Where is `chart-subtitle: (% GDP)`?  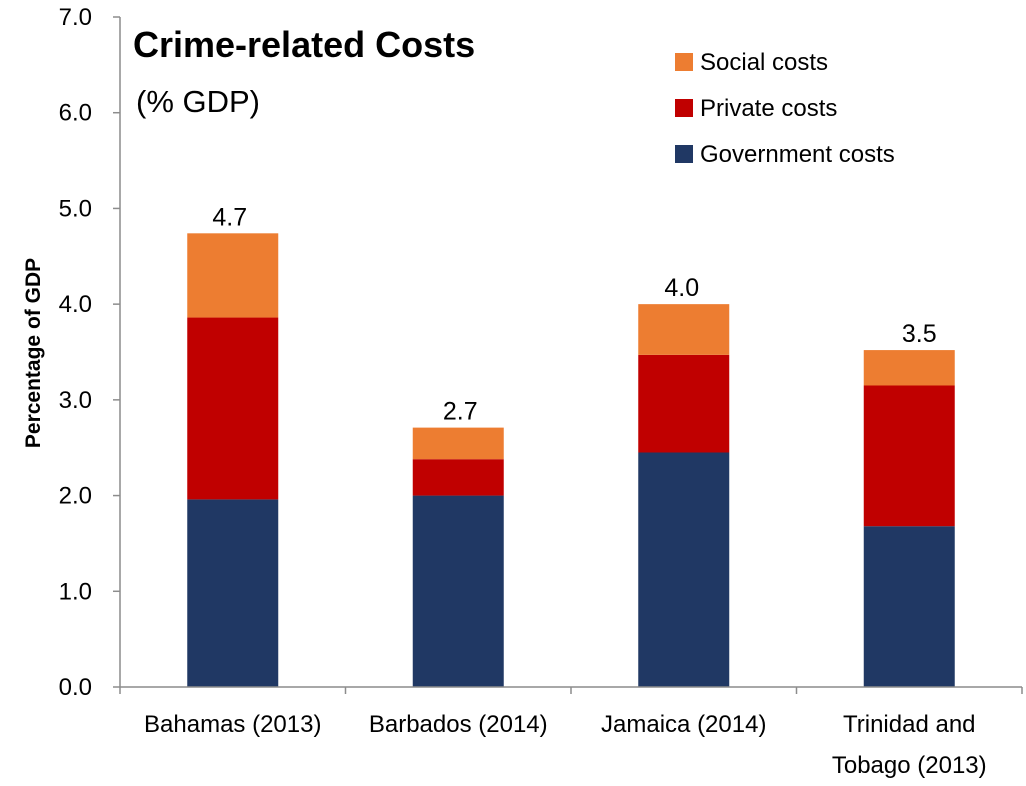
chart-subtitle: (% GDP) is located at coordinates (198, 101).